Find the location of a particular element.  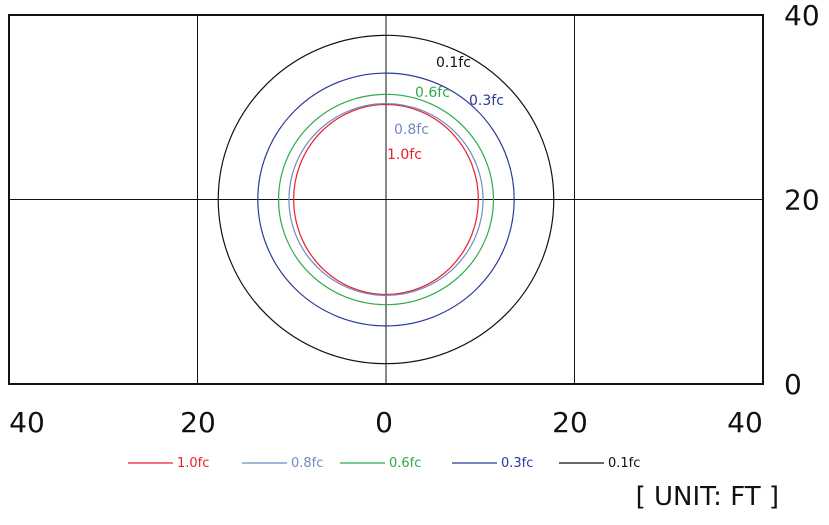

x-tick-label: 0 is located at coordinates (384, 422).